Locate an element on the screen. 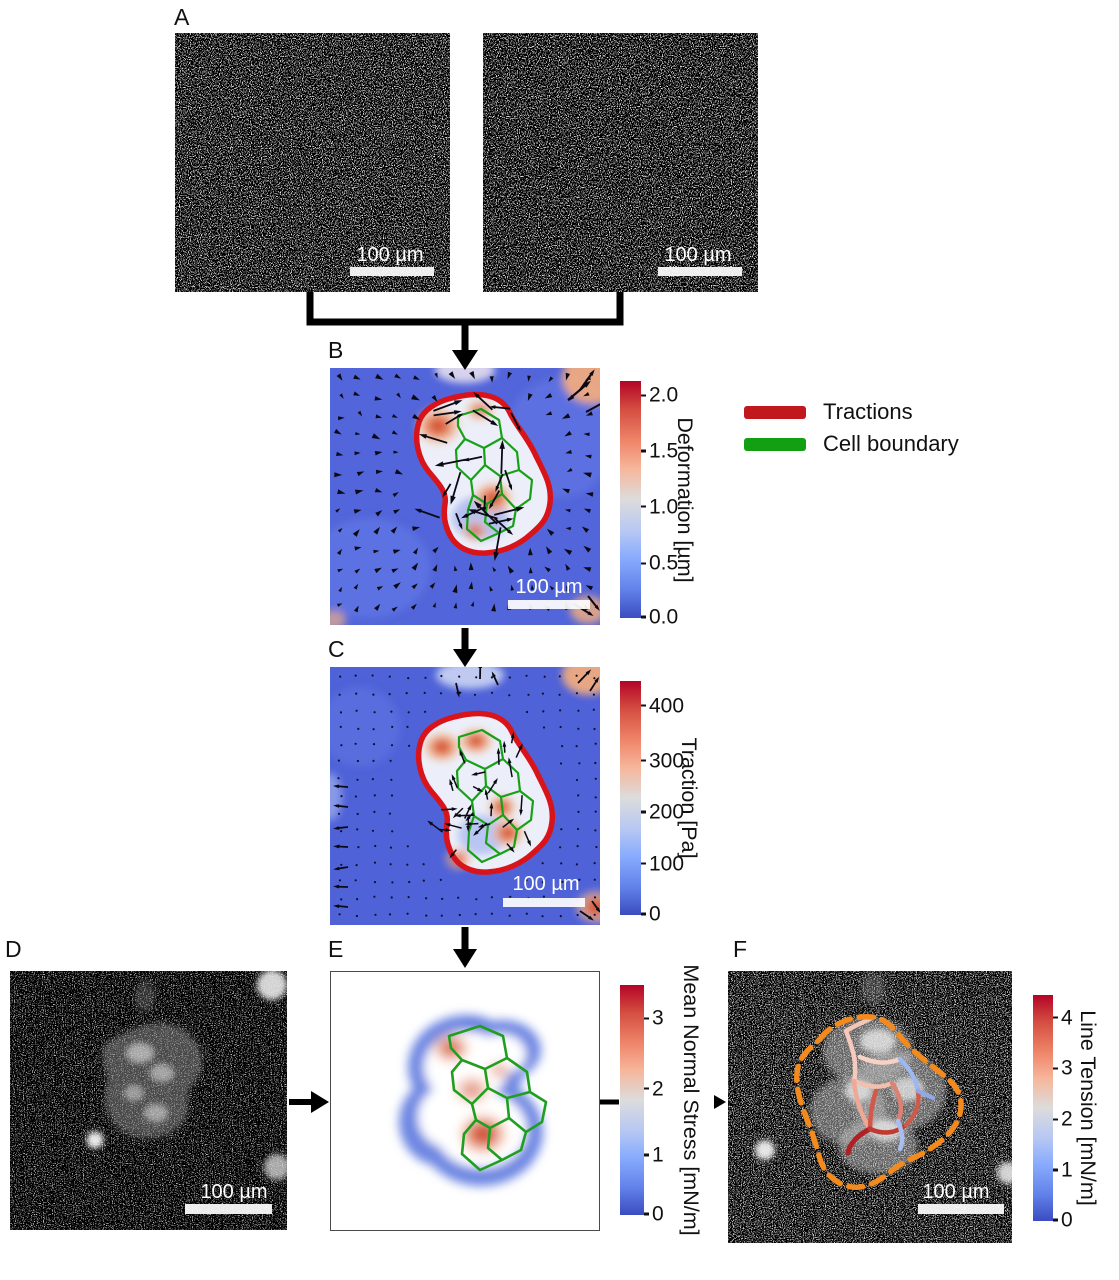 Image resolution: width=1119 pixels, height=1280 pixels. panel-a-label: A is located at coordinates (182, 17).